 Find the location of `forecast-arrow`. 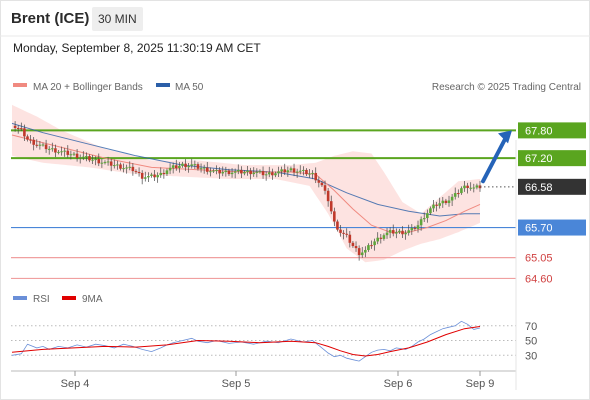

forecast-arrow is located at coordinates (498, 159).